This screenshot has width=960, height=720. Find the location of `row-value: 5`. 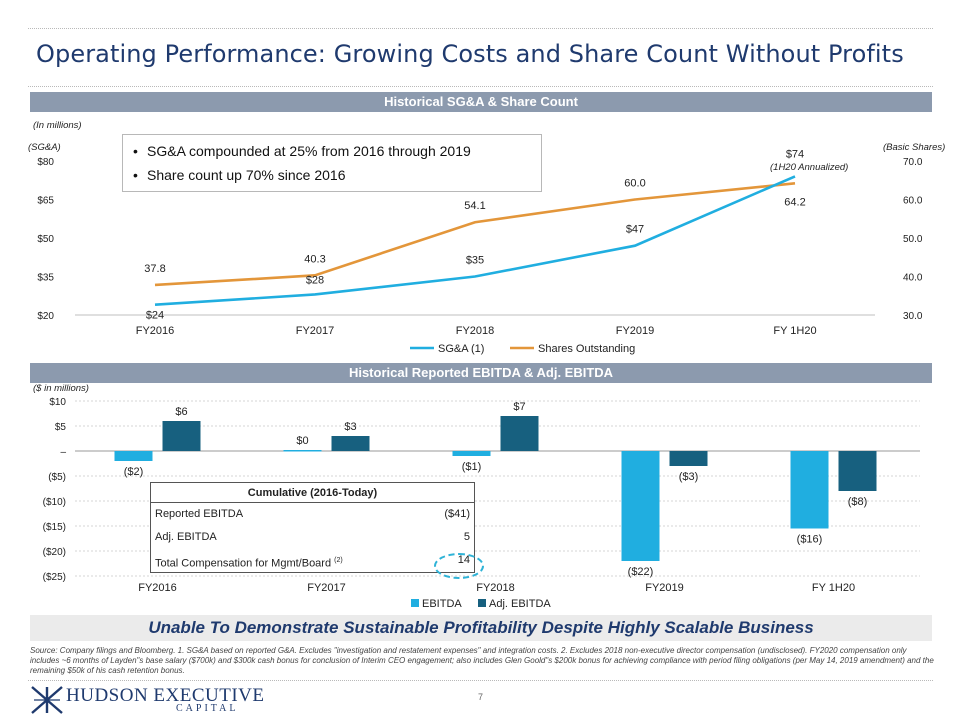

row-value: 5 is located at coordinates (466, 537).